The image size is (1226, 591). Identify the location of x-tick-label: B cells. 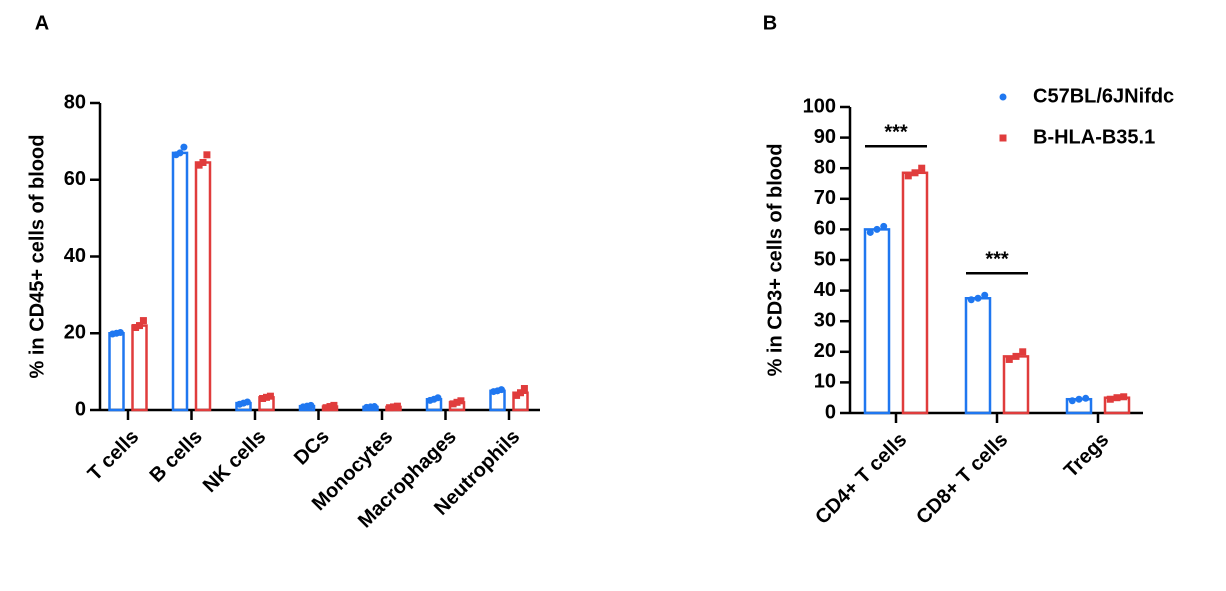
(176, 456).